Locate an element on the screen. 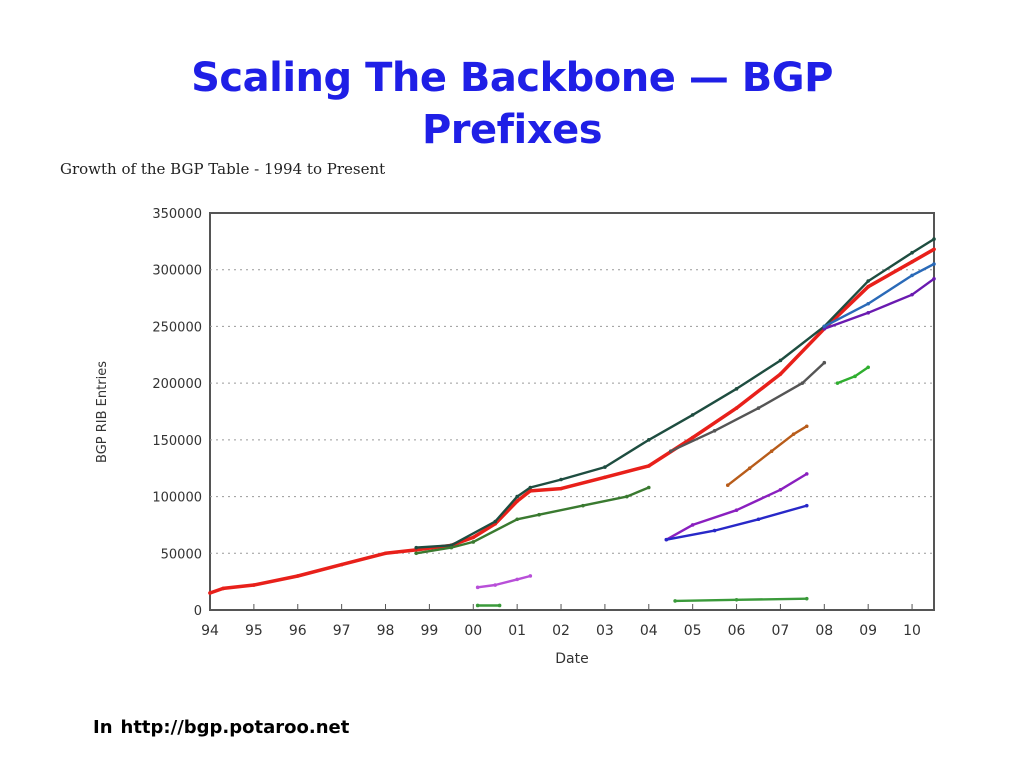 The height and width of the screenshot is (768, 1024). x-tick-label: 03 is located at coordinates (605, 631).